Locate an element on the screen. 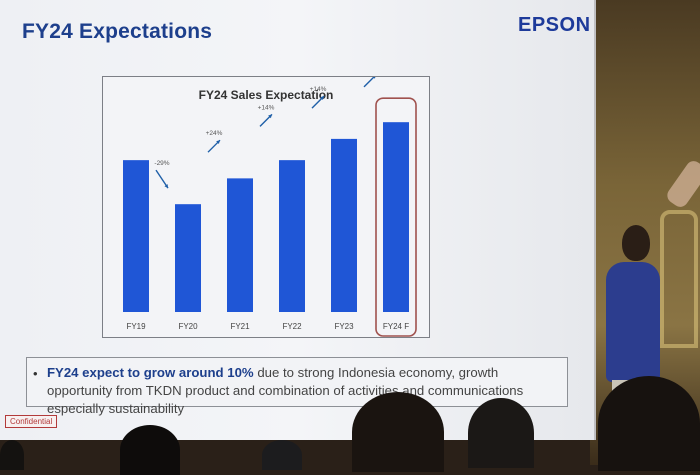  x-tick-label: FY22 is located at coordinates (292, 326).